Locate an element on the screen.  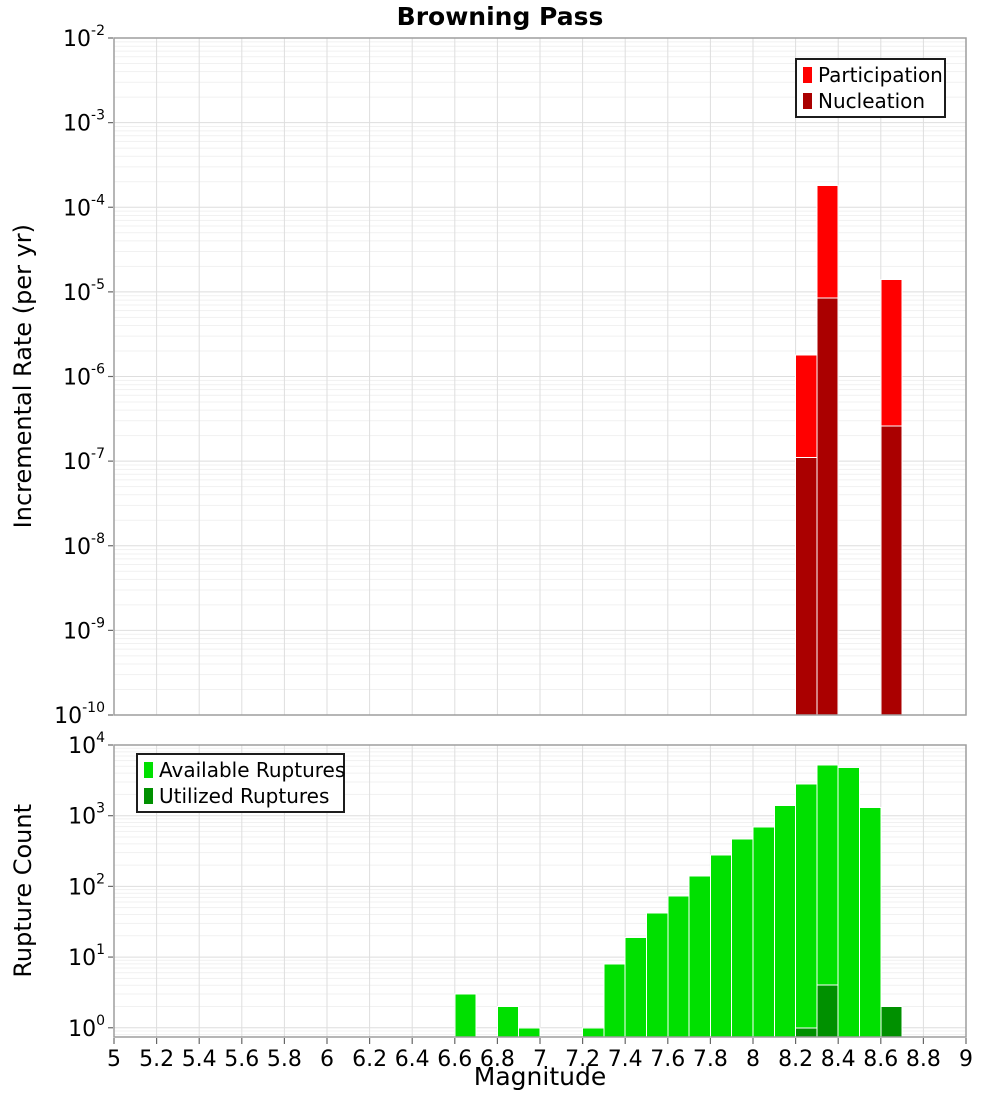
legend-top: Participation Nucleation is located at coordinates (870, 88).